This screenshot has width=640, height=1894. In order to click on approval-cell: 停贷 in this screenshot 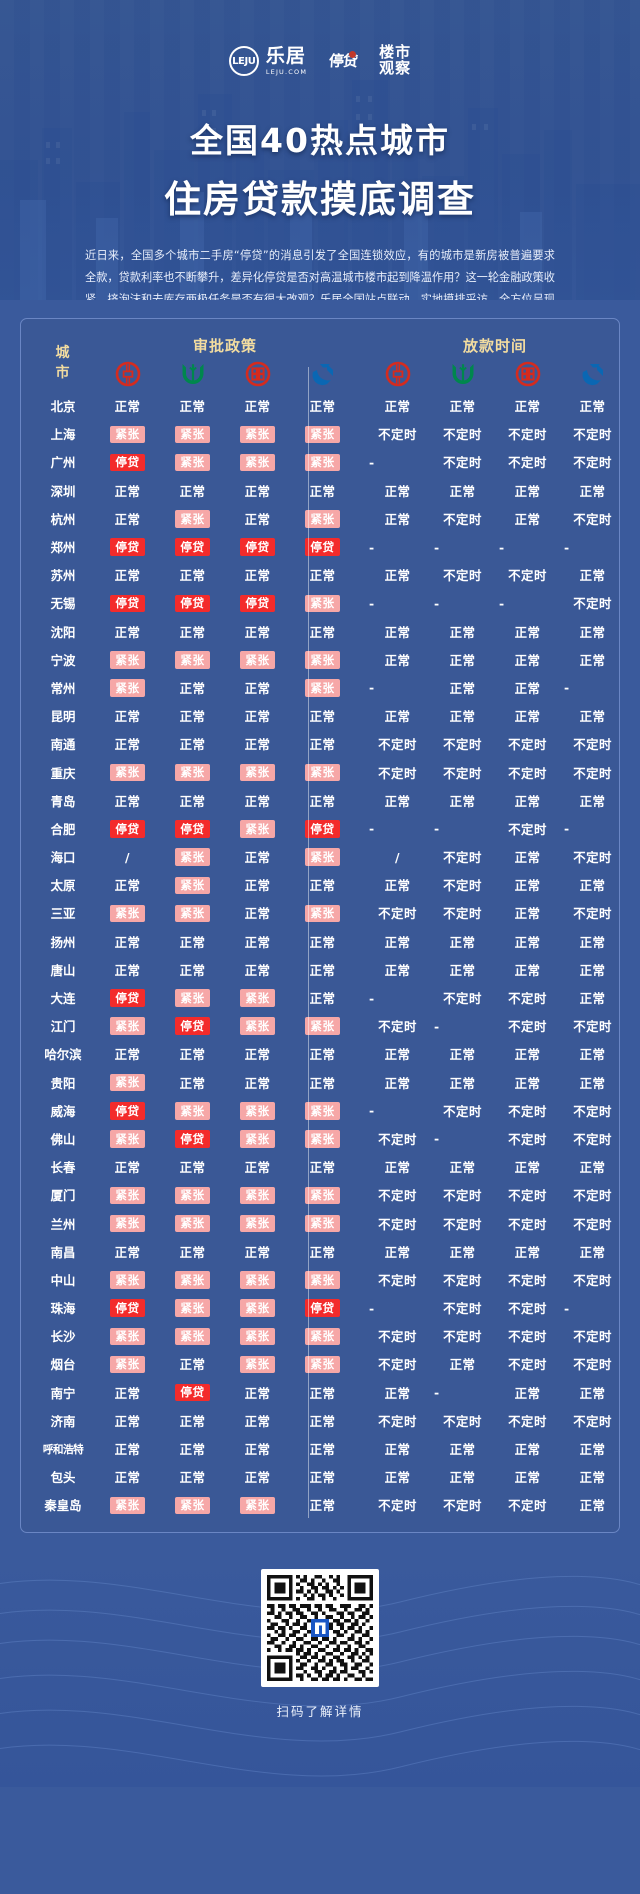, I will do `click(192, 829)`.